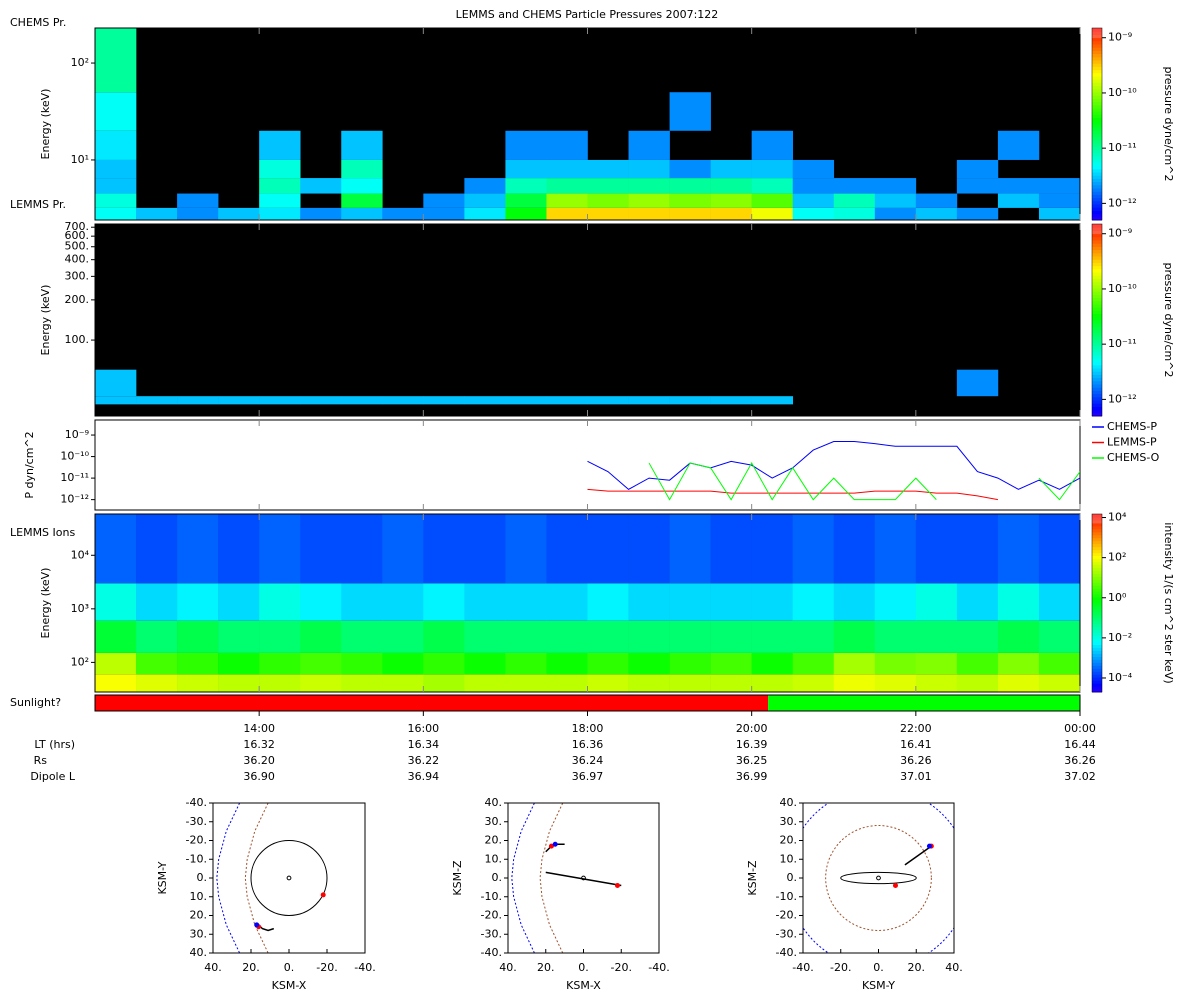 Image resolution: width=1200 pixels, height=1000 pixels. What do you see at coordinates (77, 275) in the screenshot?
I see `y-tick-label: 300.` at bounding box center [77, 275].